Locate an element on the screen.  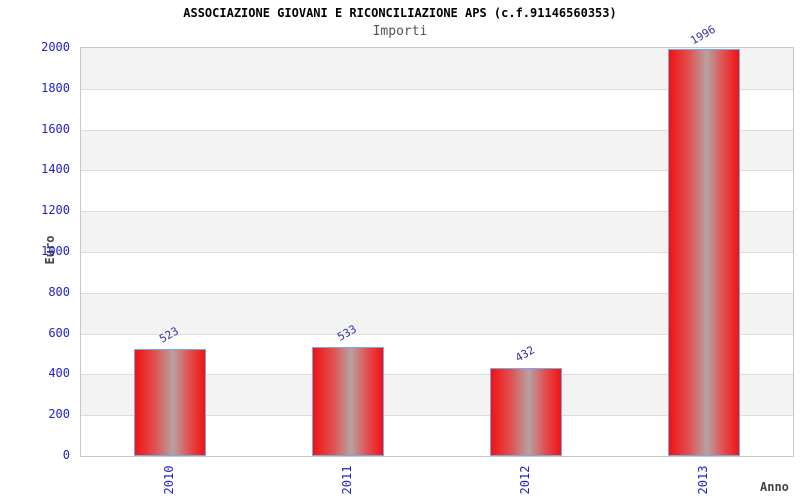
y-tick-label: 2000 is located at coordinates (55, 47).